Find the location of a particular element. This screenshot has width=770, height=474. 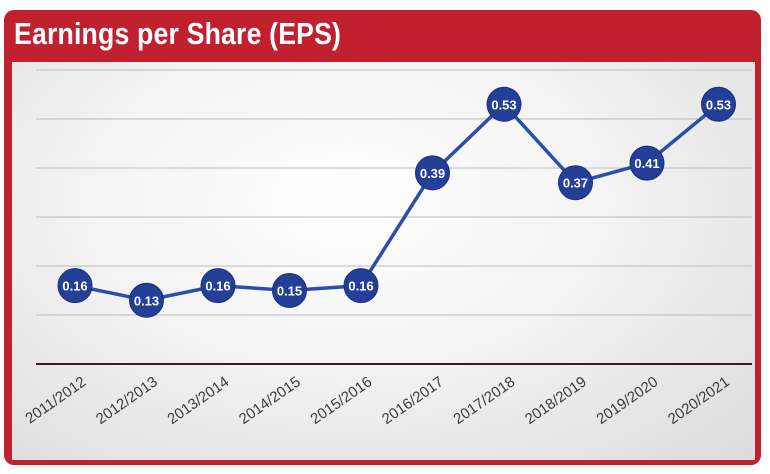

data-point: 0.41 is located at coordinates (647, 163).